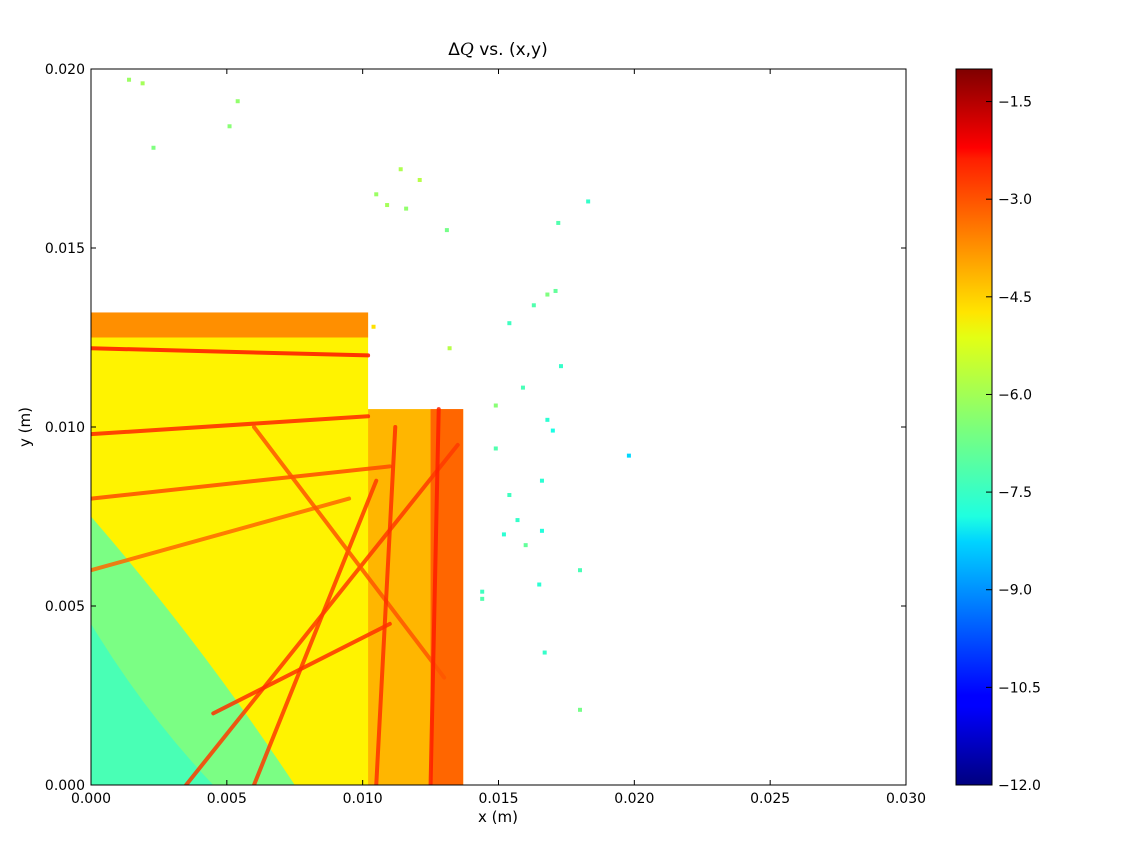  What do you see at coordinates (906, 799) in the screenshot?
I see `x-tick-label: 0.030` at bounding box center [906, 799].